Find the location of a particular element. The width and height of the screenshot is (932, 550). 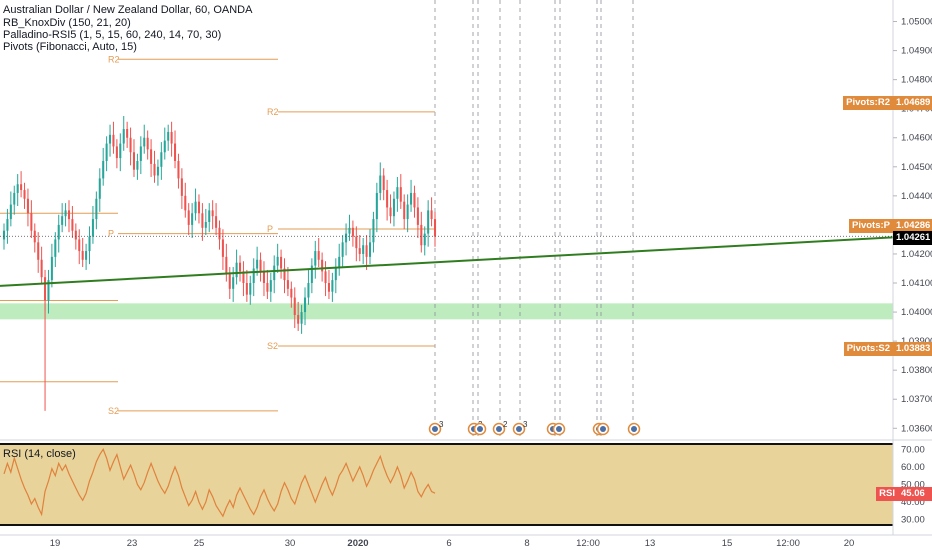

pivot-p-label: P is located at coordinates (270, 229).